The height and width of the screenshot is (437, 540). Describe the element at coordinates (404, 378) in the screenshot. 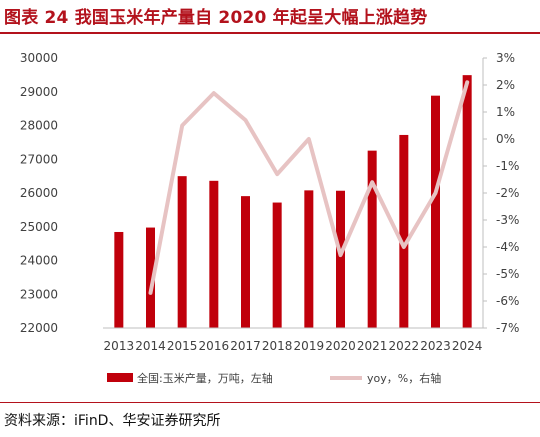

I see `legend-line-label: yoy，%，右轴` at that location.